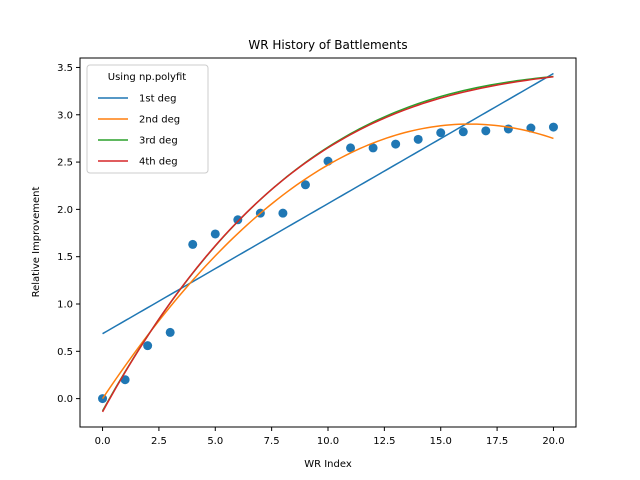 The image size is (640, 480). Describe the element at coordinates (103, 441) in the screenshot. I see `x-tick-label: 0.0` at that location.